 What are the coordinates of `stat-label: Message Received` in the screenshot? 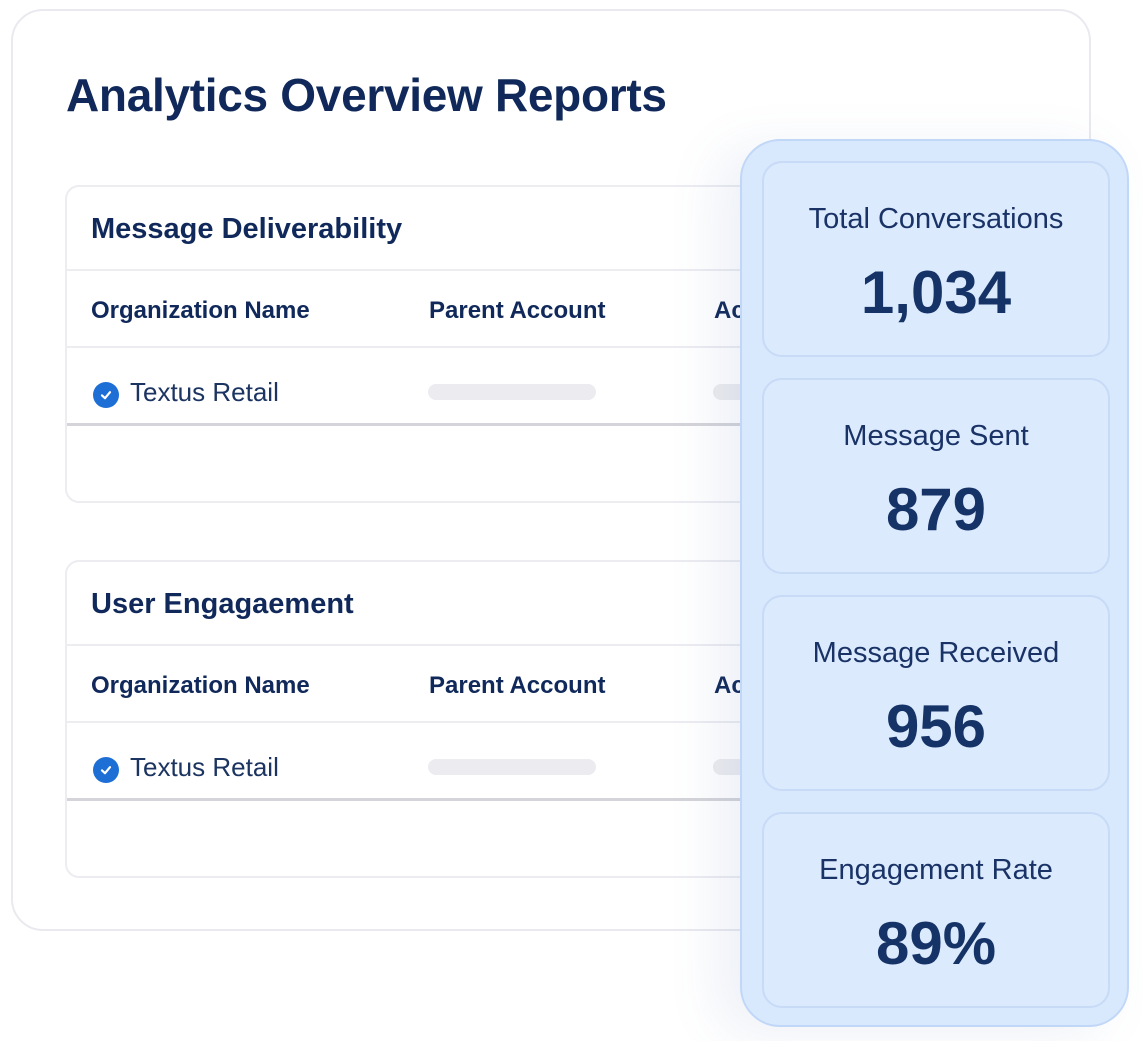 It's located at (936, 653).